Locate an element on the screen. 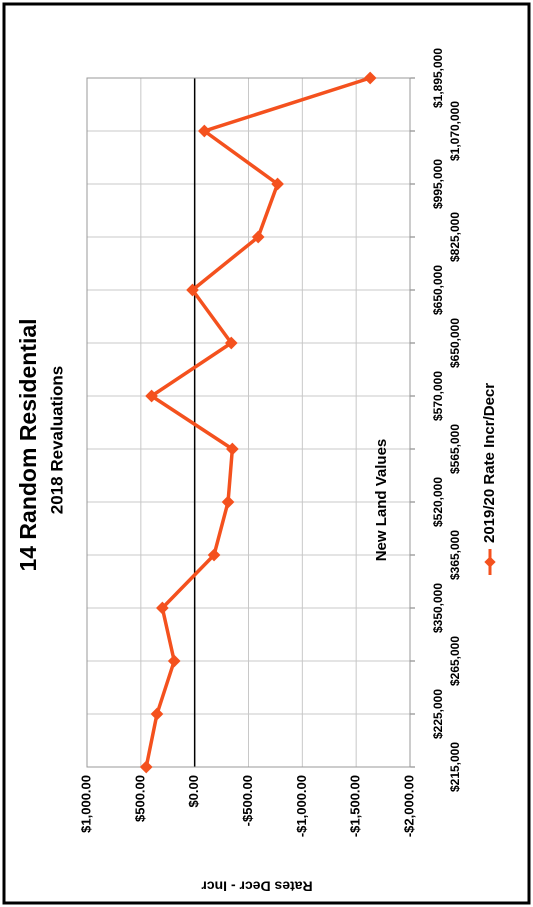  x-tick-label: $995,000 is located at coordinates (438, 184).